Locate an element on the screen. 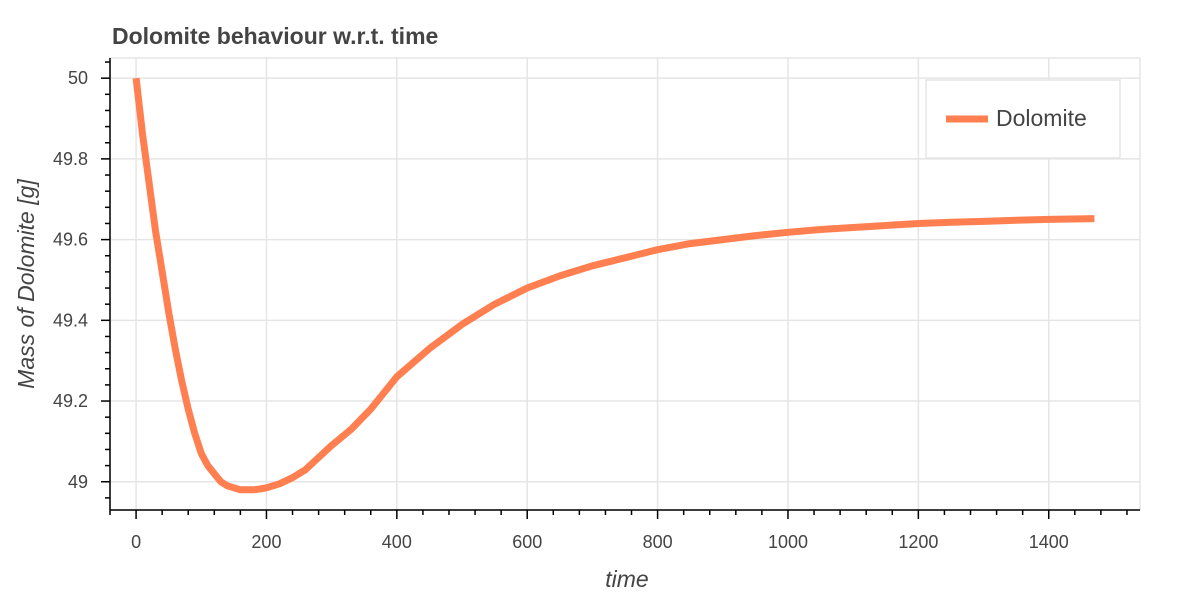 The width and height of the screenshot is (1200, 600). y-tick-label: 49.2 is located at coordinates (70, 401).